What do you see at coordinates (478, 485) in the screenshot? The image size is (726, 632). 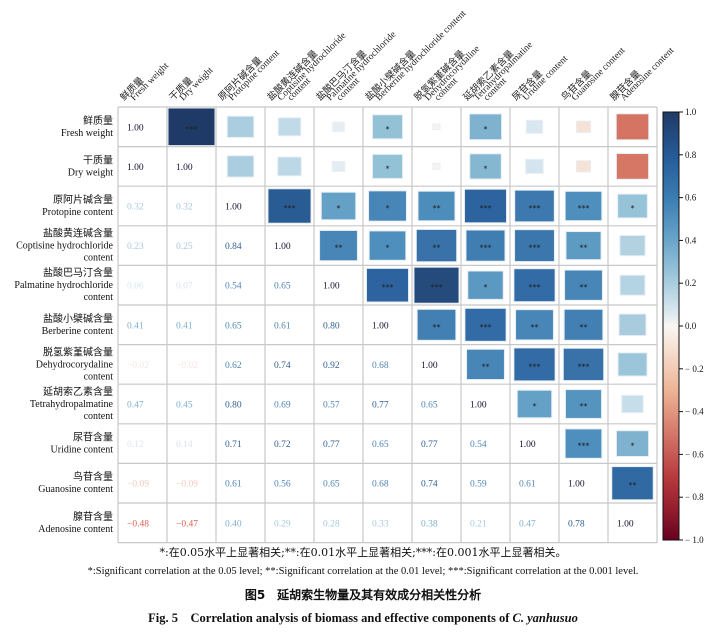 I see `cell-value: 0.59` at bounding box center [478, 485].